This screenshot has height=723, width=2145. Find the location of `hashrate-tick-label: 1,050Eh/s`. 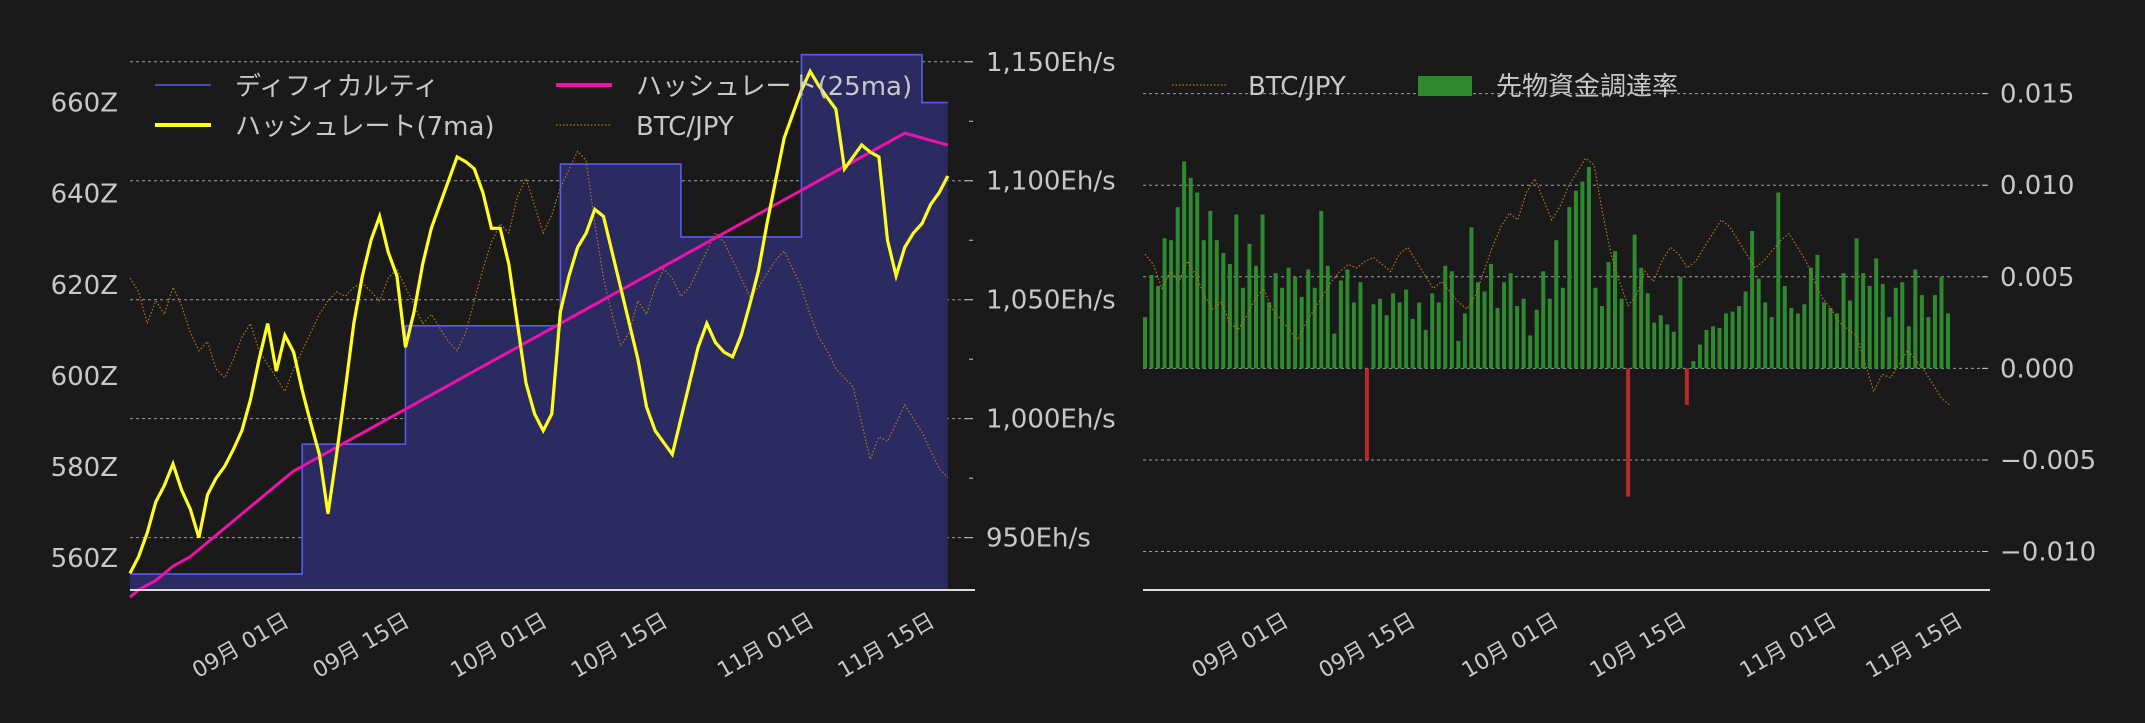

hashrate-tick-label: 1,050Eh/s is located at coordinates (1051, 301).